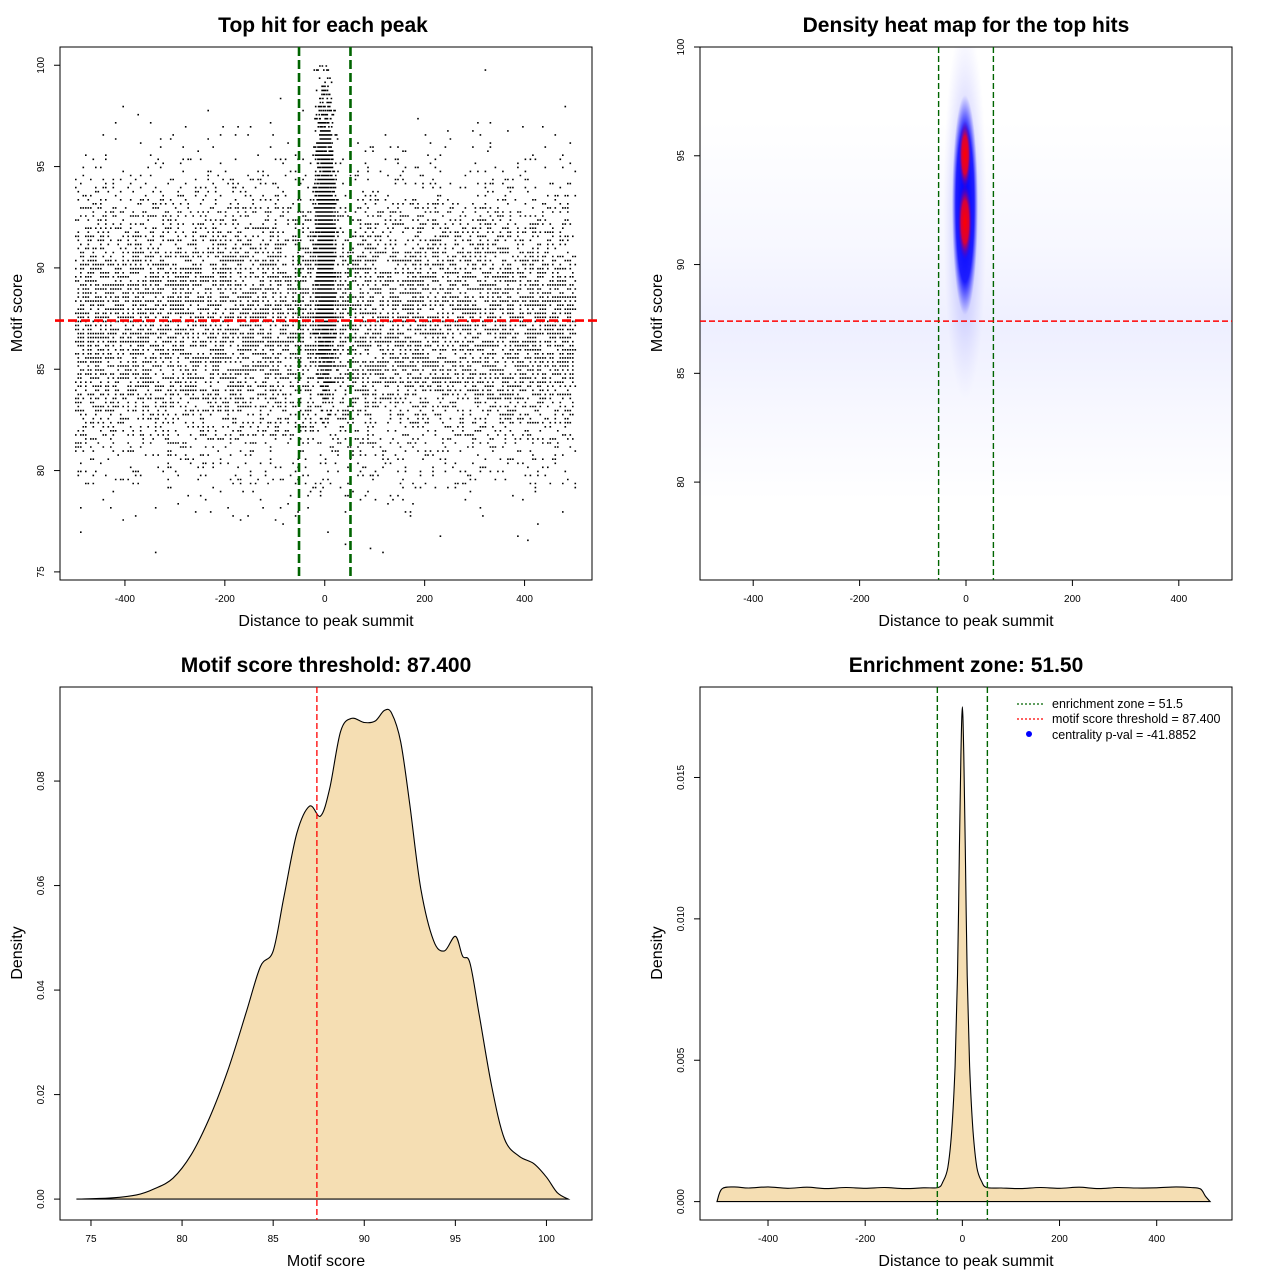 This screenshot has width=1280, height=1280. I want to click on y-tick-label: 0.015, so click(681, 777).